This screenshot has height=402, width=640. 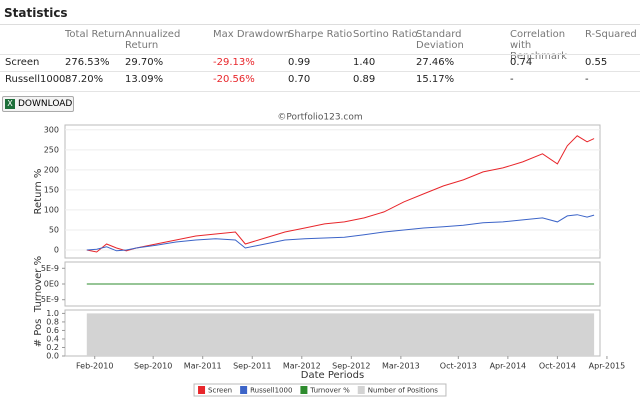 What do you see at coordinates (340, 334) in the screenshot?
I see `area` at bounding box center [340, 334].